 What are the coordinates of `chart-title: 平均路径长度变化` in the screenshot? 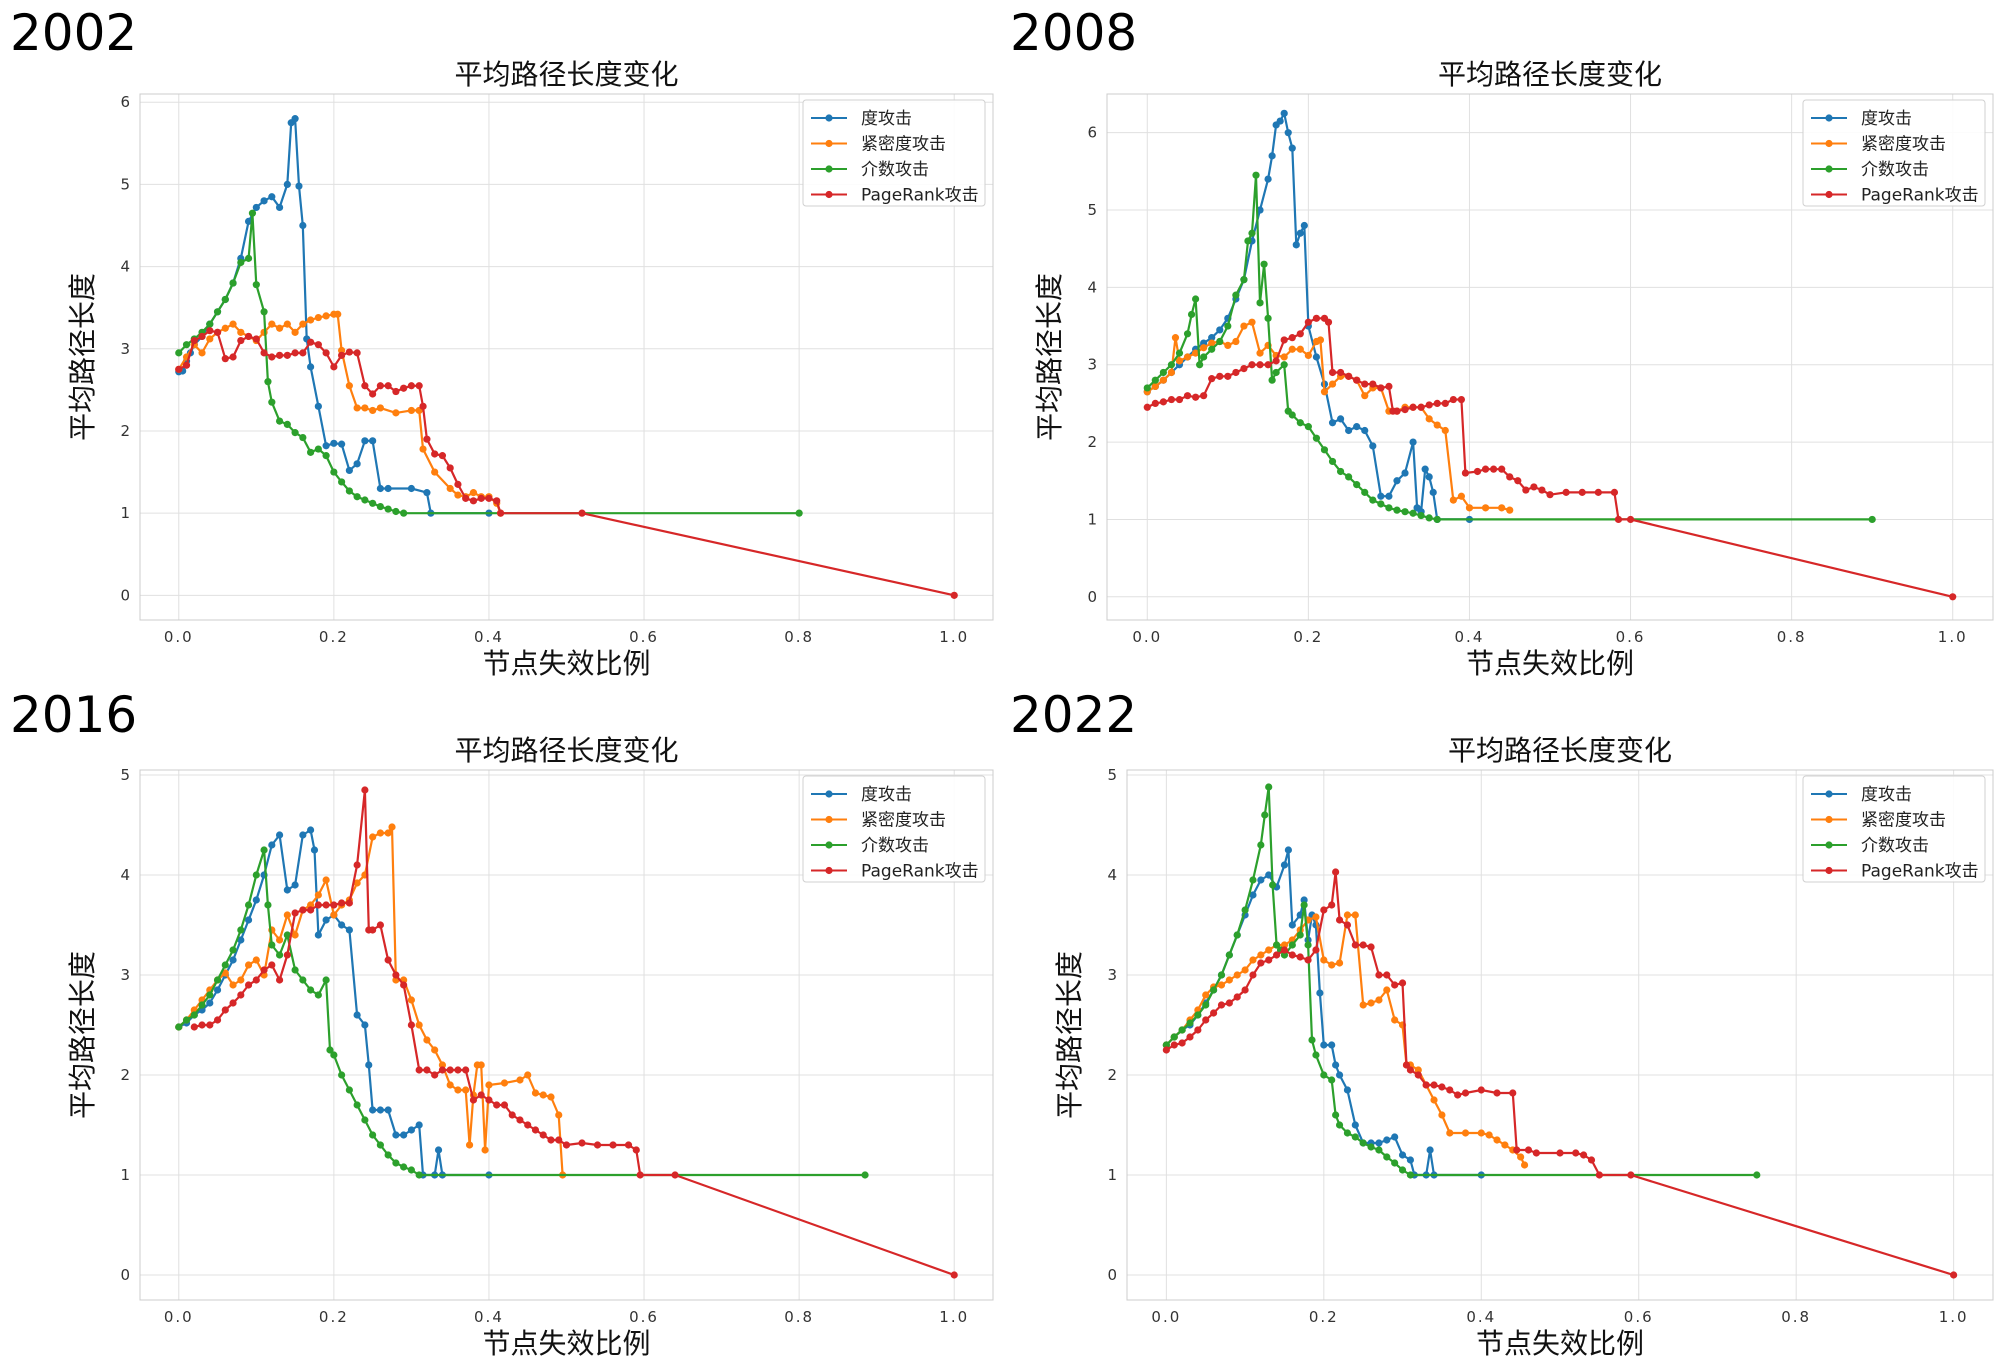 It's located at (1550, 74).